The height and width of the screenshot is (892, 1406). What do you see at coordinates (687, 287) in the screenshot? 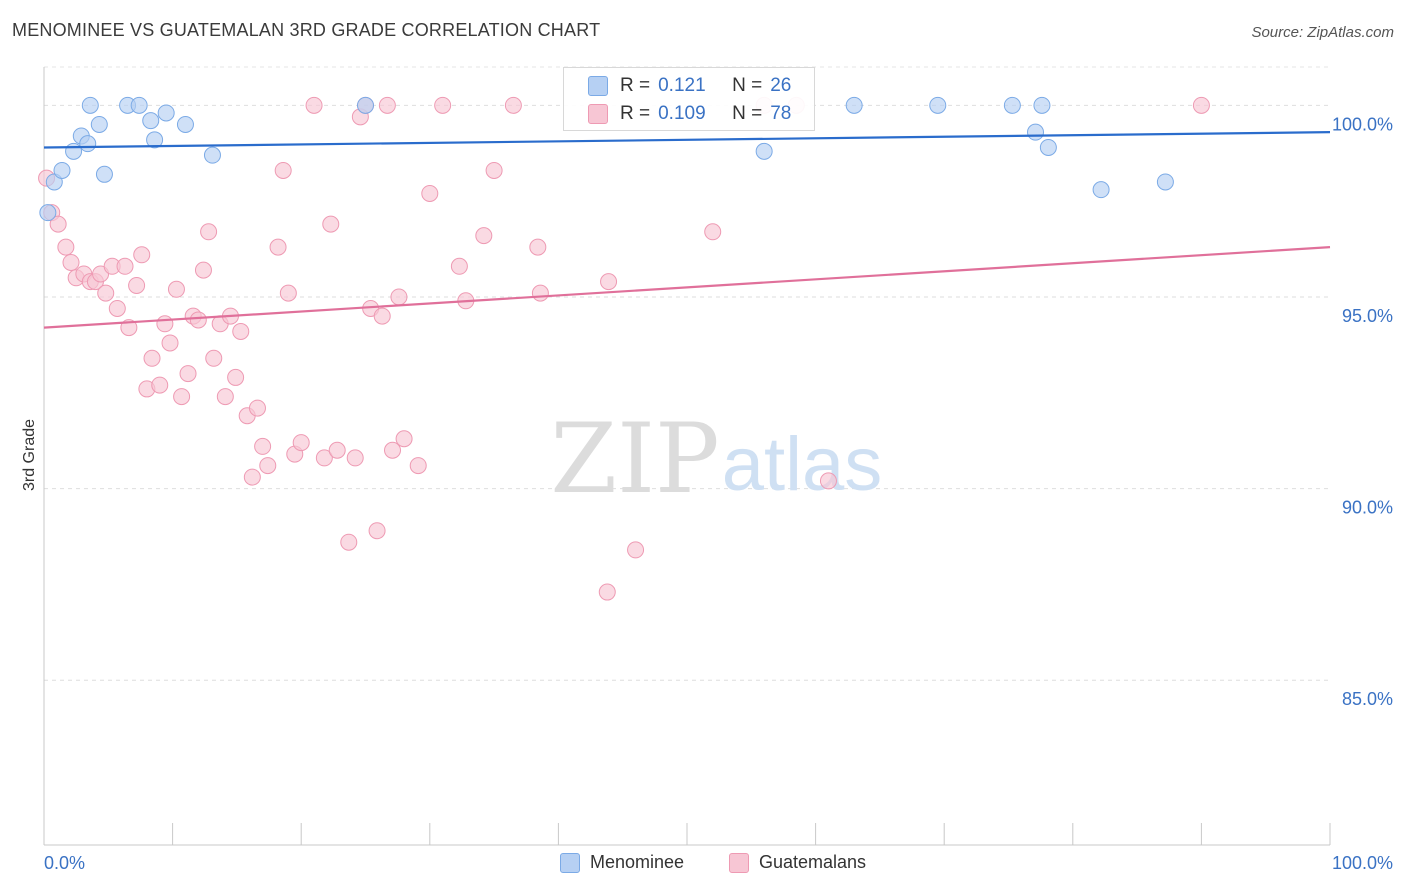
I see `guatemalans-trend-line` at bounding box center [687, 287].